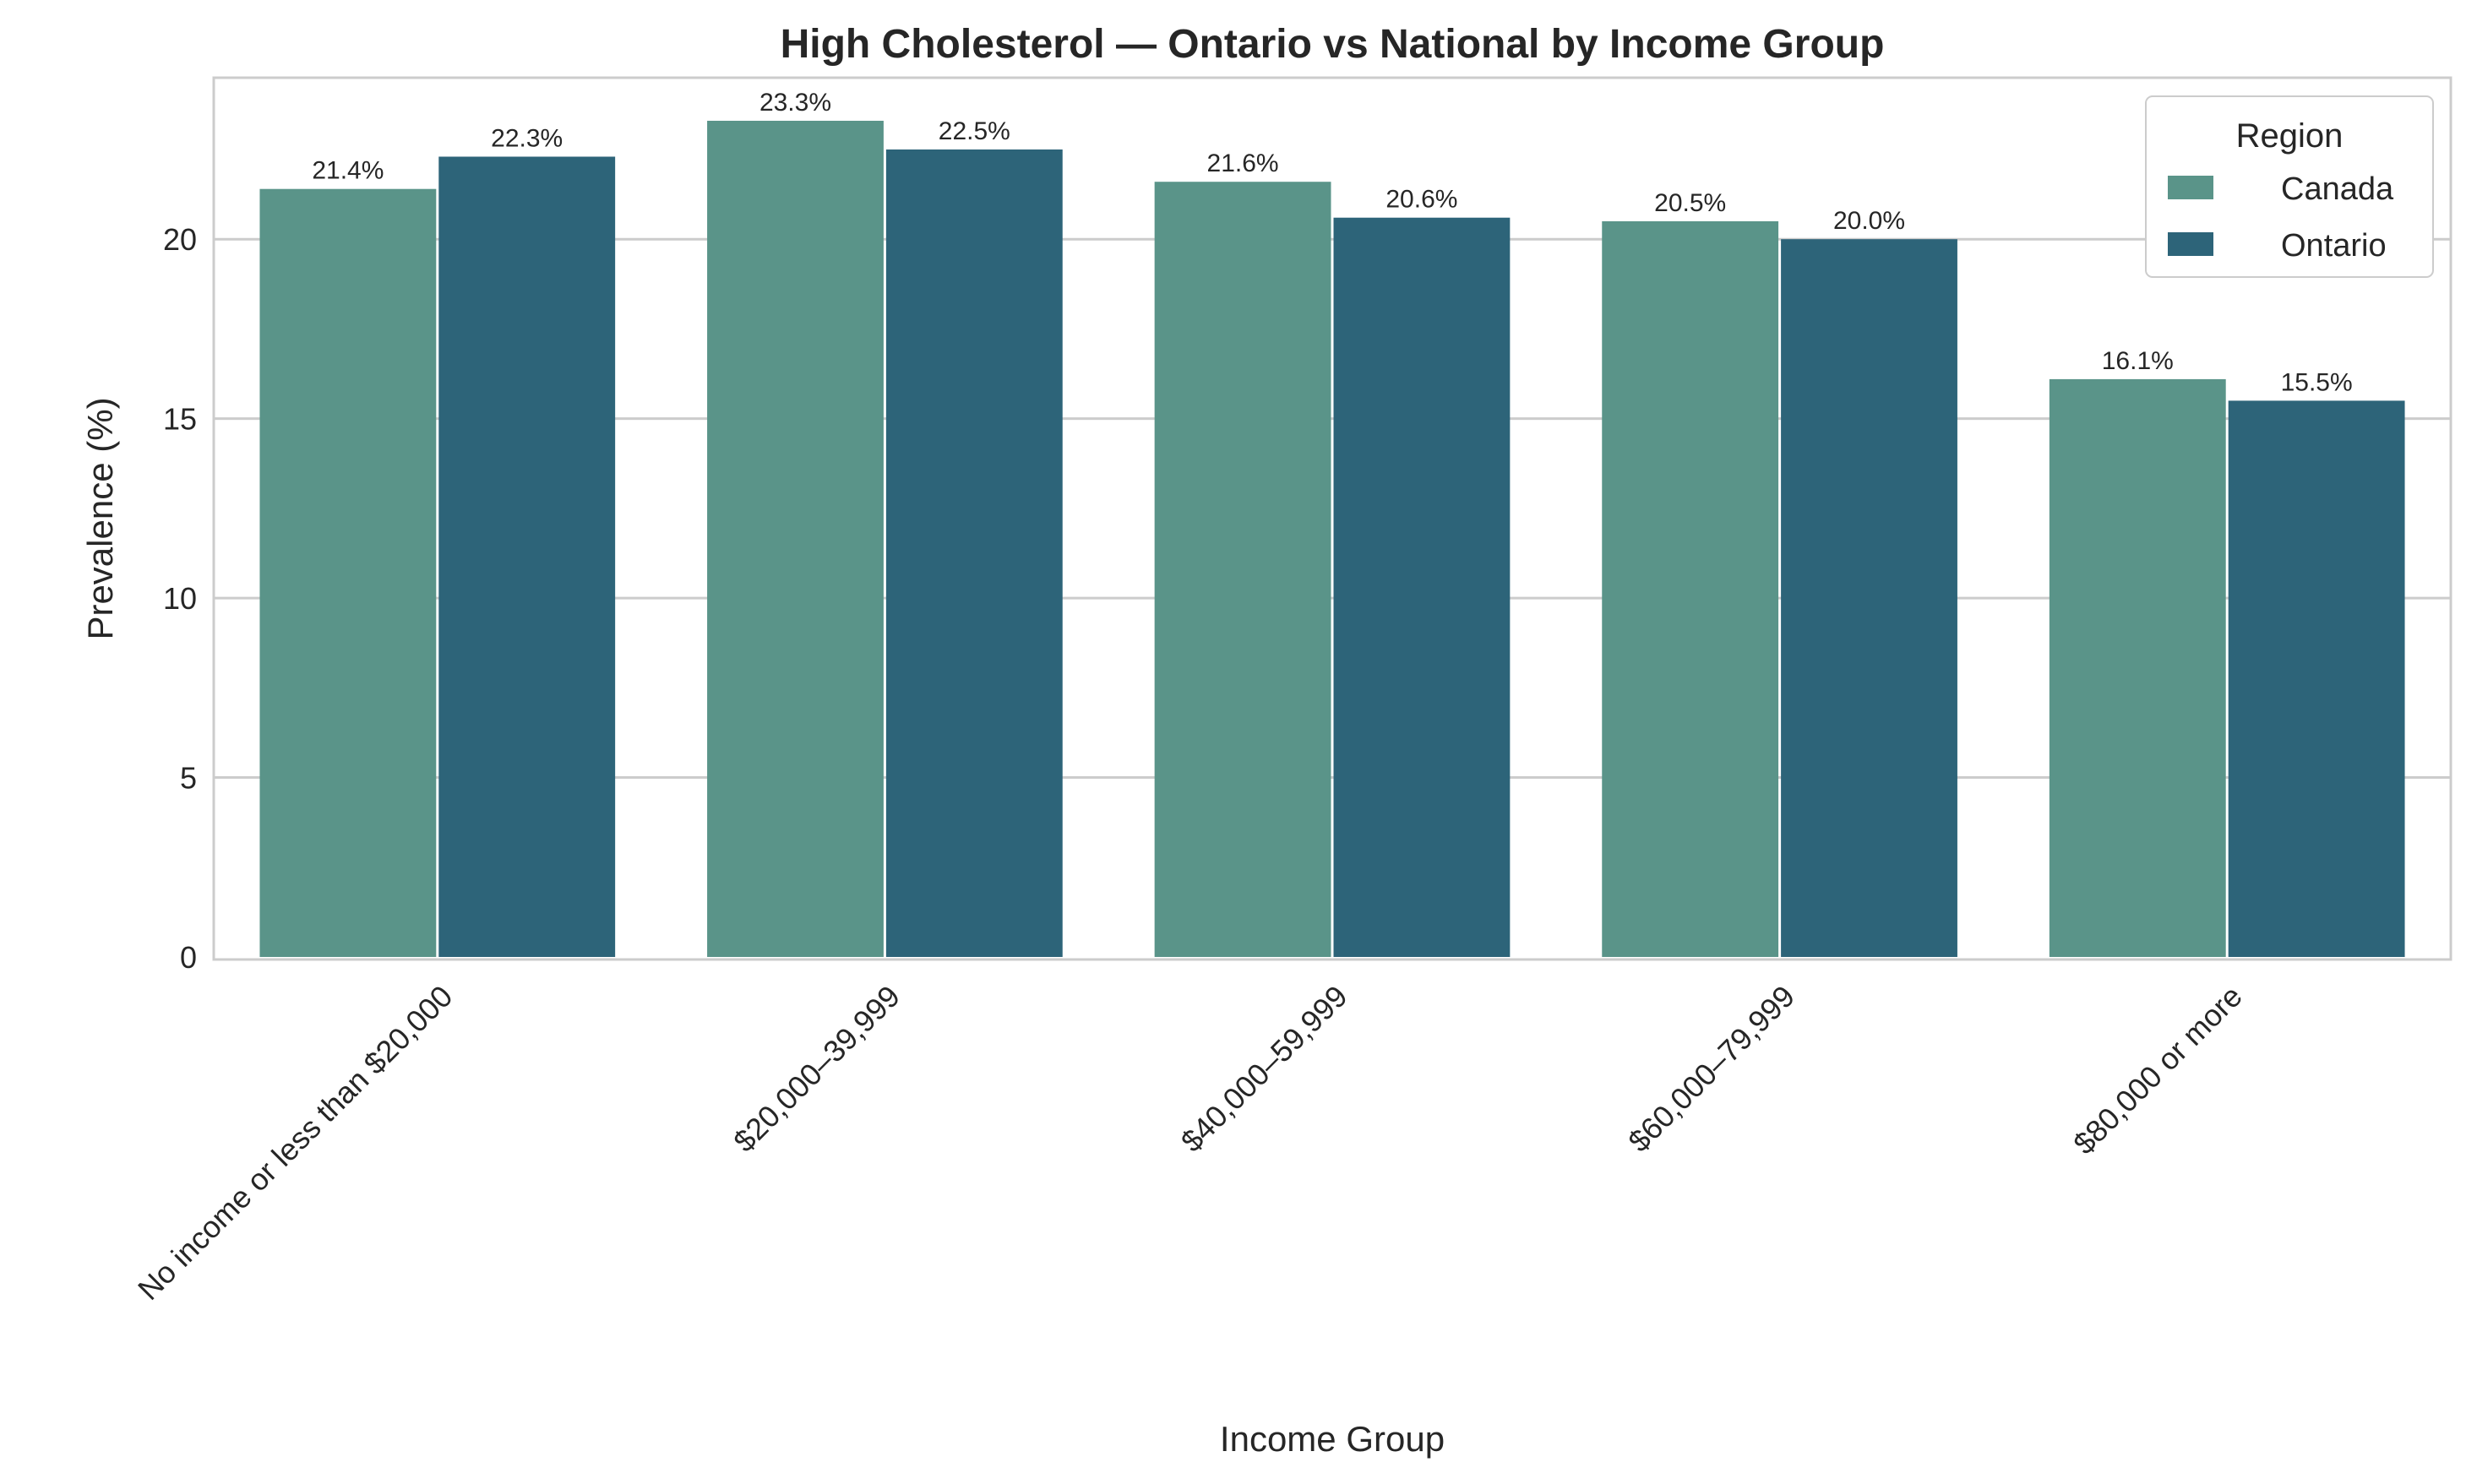  Describe the element at coordinates (100, 518) in the screenshot. I see `y-axis-label: Prevalence (%)` at that location.